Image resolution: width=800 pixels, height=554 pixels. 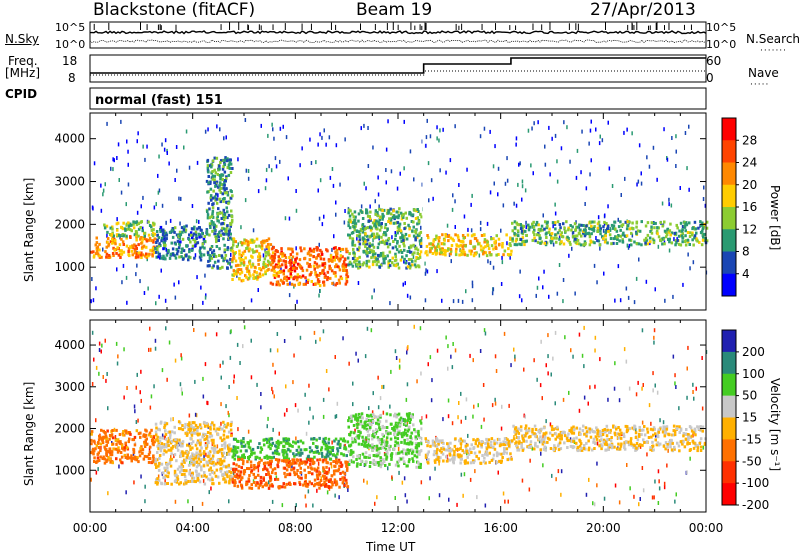 I want to click on freq-label: Freq., so click(x=23, y=61).